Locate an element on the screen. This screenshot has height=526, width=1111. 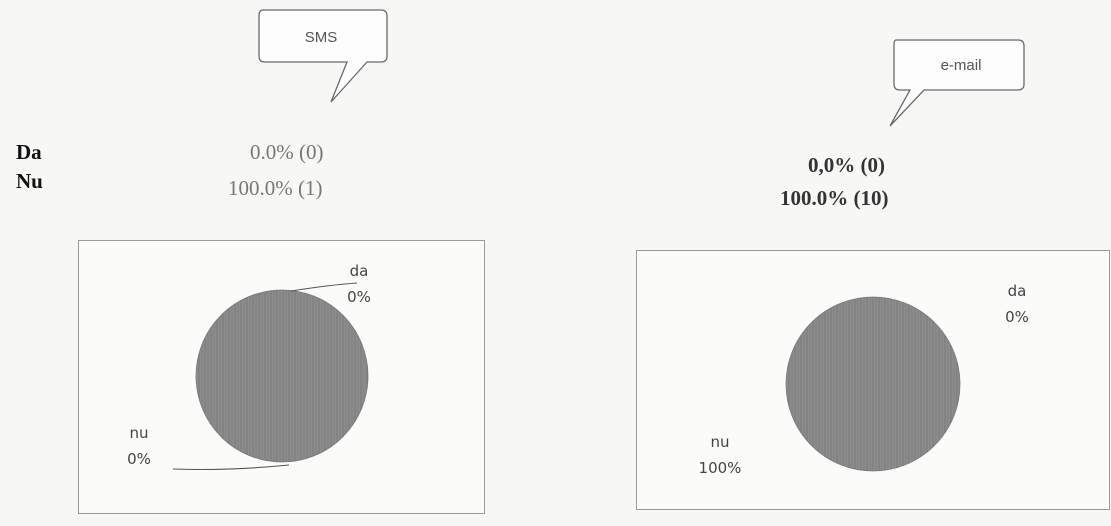
sms-da-value: 0.0% (0) is located at coordinates (287, 152).